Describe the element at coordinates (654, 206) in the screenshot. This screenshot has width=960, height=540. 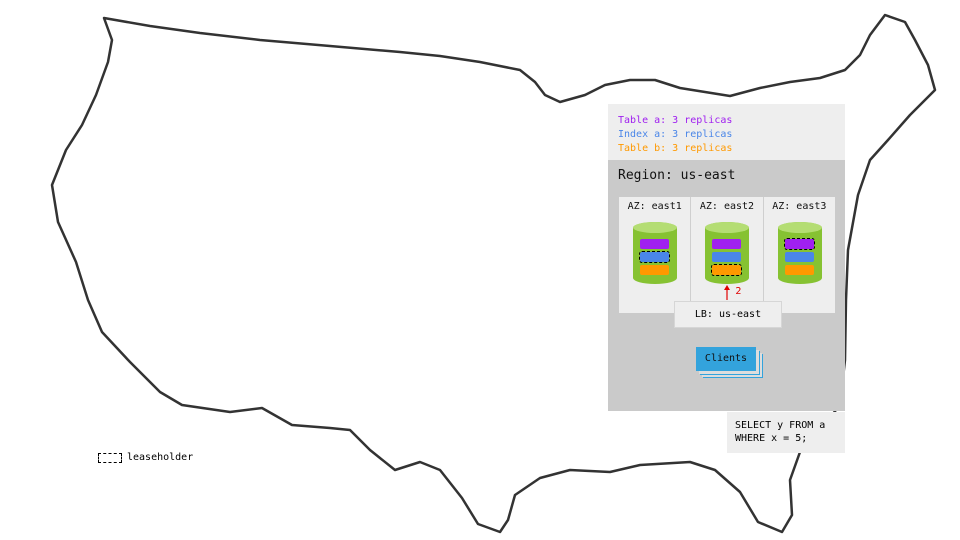
I see `az-label: AZ: east1` at that location.